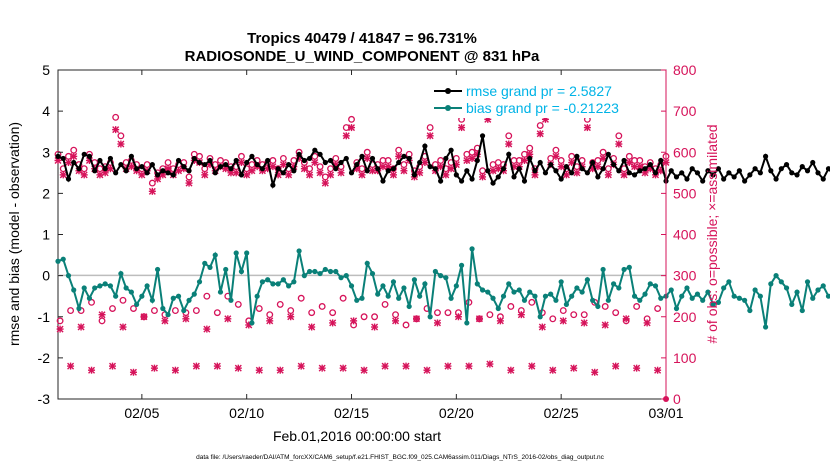 The height and width of the screenshot is (470, 830). Describe the element at coordinates (362, 38) in the screenshot. I see `chart-title-line1: Tropics 40479 / 41847 = 96.731%` at that location.